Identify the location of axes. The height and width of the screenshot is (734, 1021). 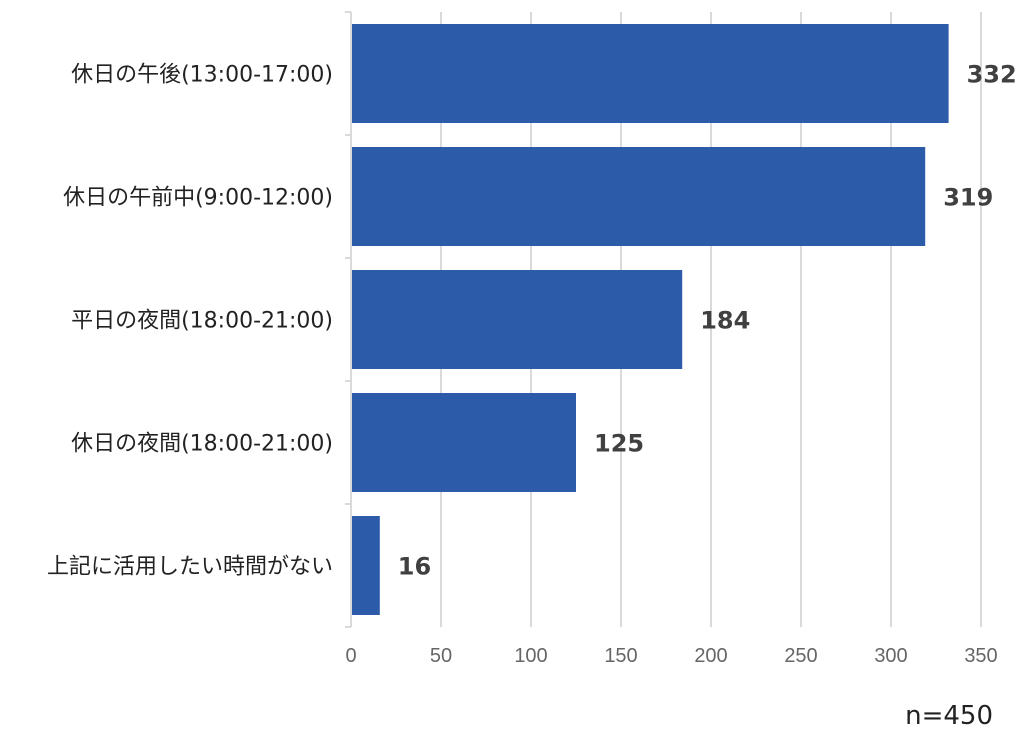
(348, 319).